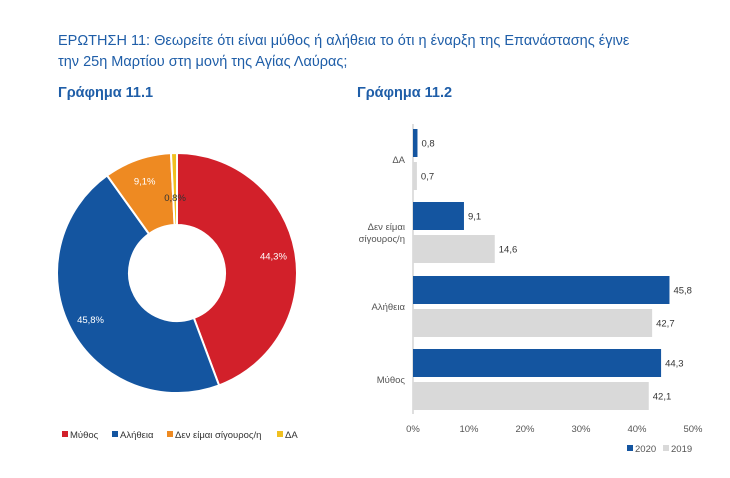  I want to click on legend-2019-swatch, so click(666, 448).